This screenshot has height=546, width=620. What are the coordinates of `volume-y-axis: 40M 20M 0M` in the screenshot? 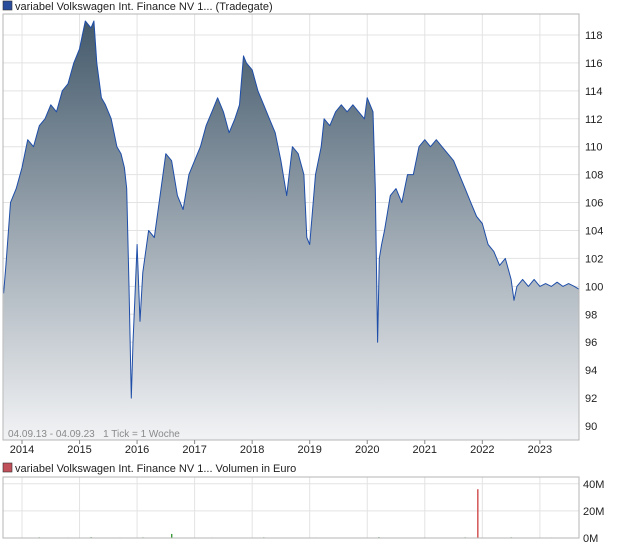 It's located at (593, 512).